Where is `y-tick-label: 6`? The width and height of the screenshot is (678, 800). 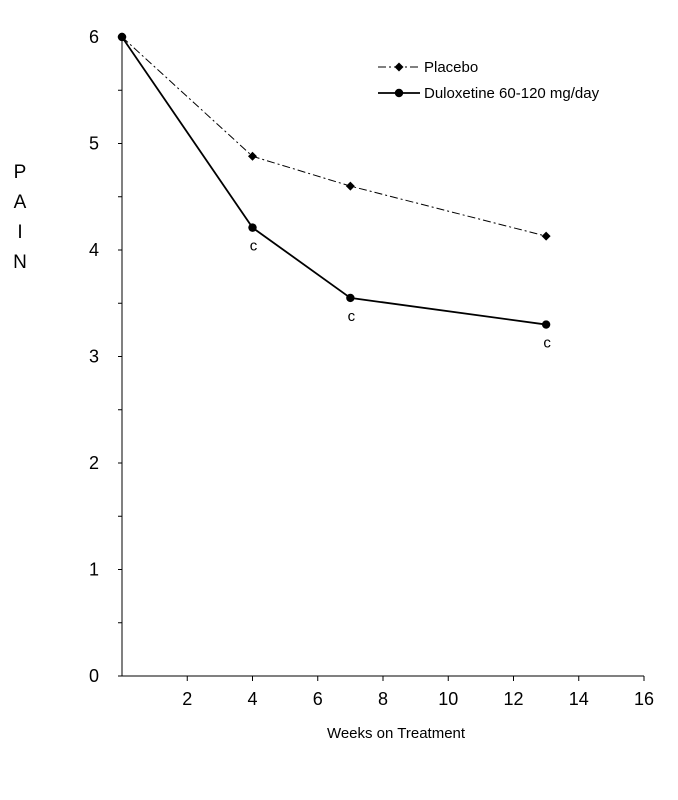
y-tick-label: 6 is located at coordinates (94, 37).